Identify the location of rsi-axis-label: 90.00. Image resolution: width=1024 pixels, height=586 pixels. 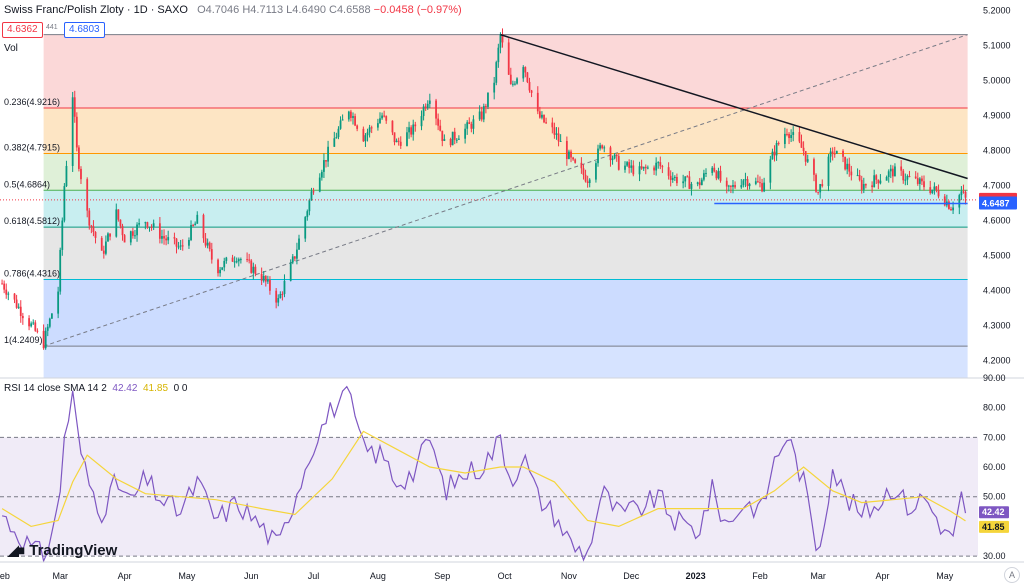
(994, 378).